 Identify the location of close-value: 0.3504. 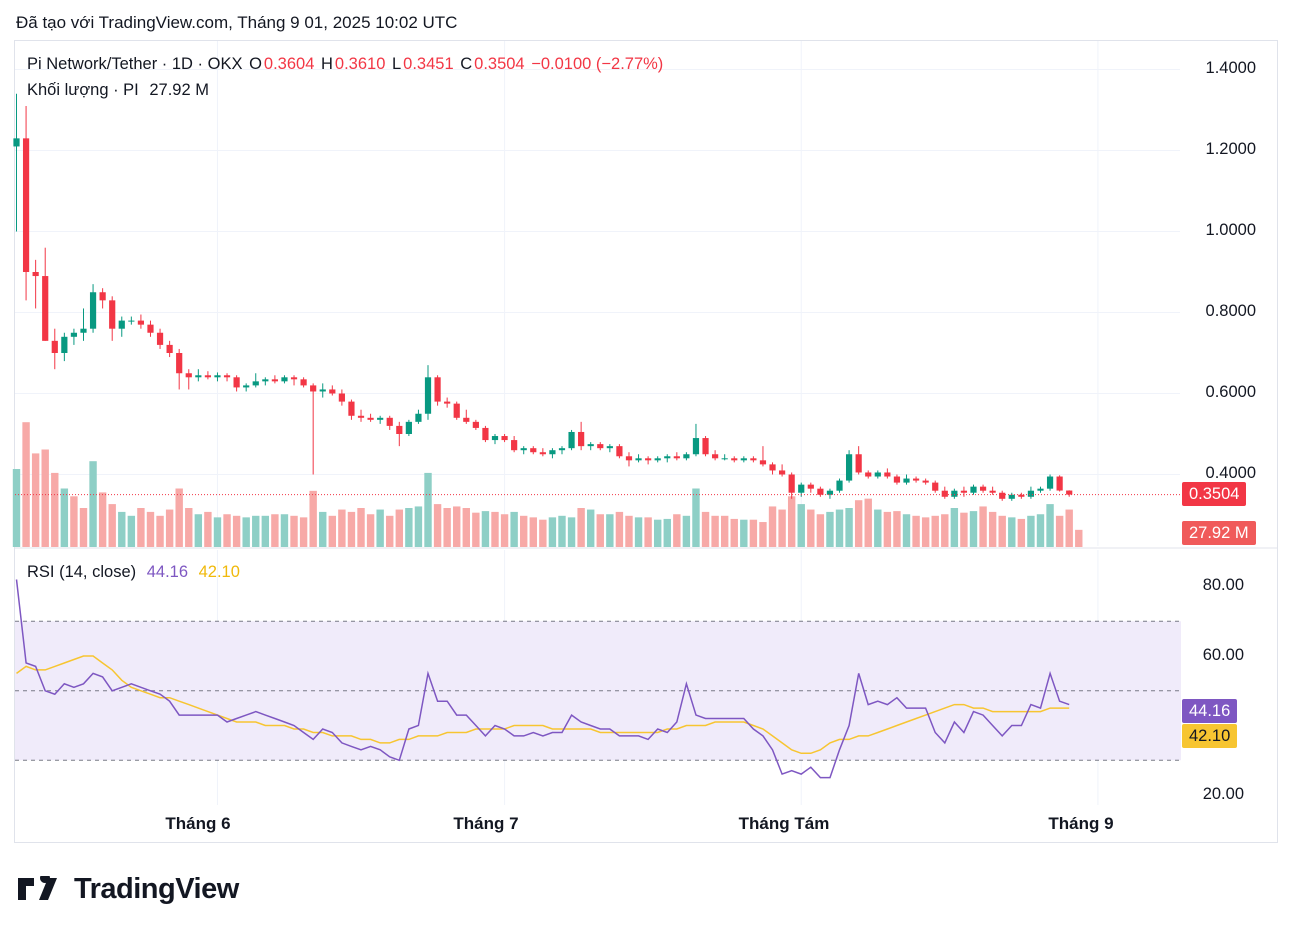
(499, 64).